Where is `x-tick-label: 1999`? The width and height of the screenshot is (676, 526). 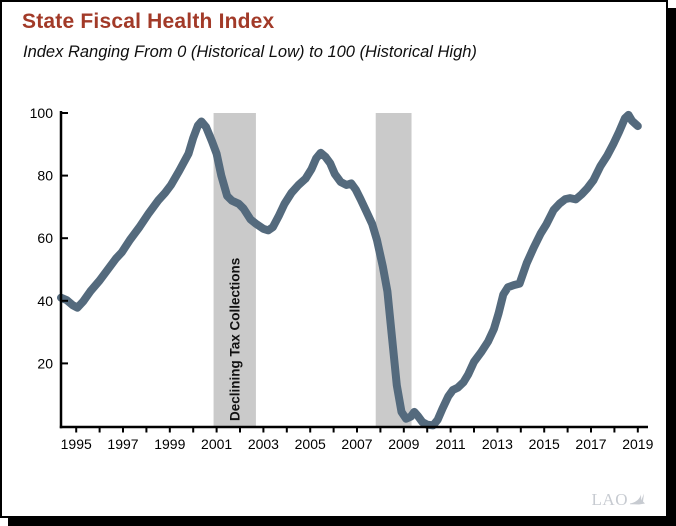
x-tick-label: 1999 is located at coordinates (169, 444).